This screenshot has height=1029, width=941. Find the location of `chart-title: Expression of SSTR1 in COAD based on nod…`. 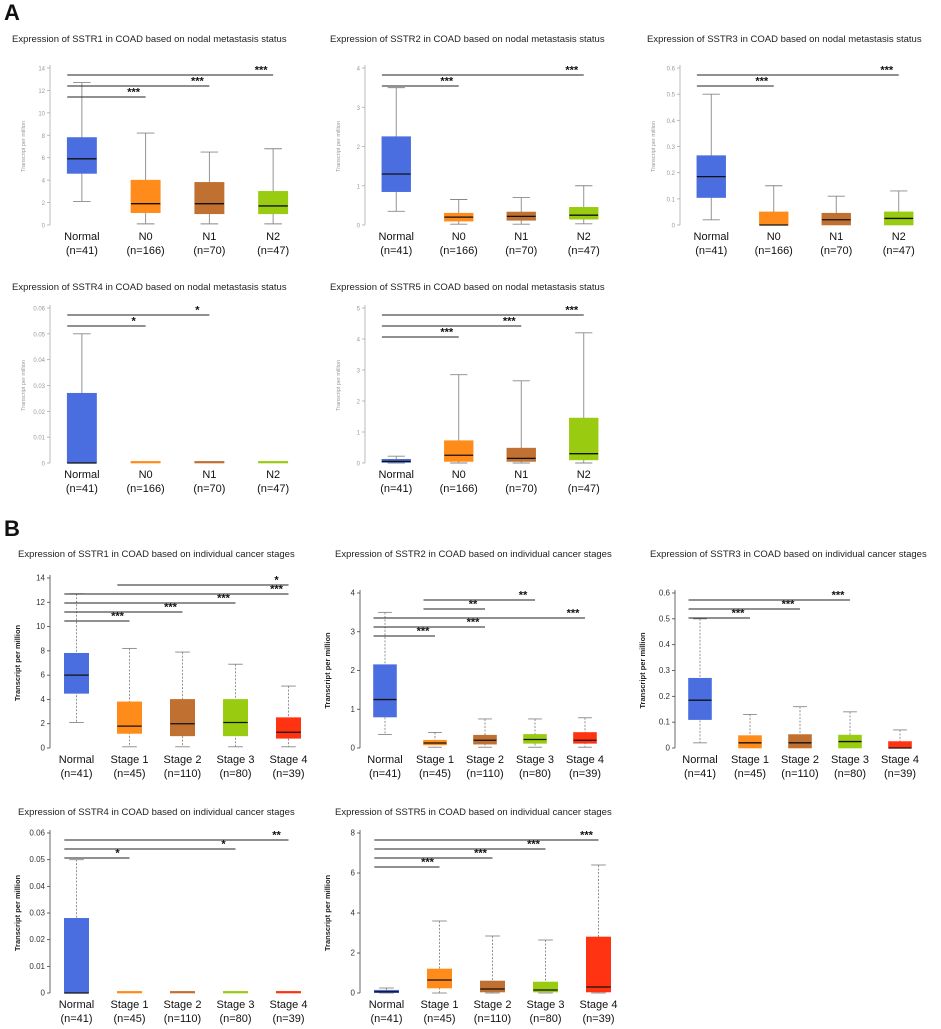

chart-title: Expression of SSTR1 in COAD based on nod… is located at coordinates (149, 39).